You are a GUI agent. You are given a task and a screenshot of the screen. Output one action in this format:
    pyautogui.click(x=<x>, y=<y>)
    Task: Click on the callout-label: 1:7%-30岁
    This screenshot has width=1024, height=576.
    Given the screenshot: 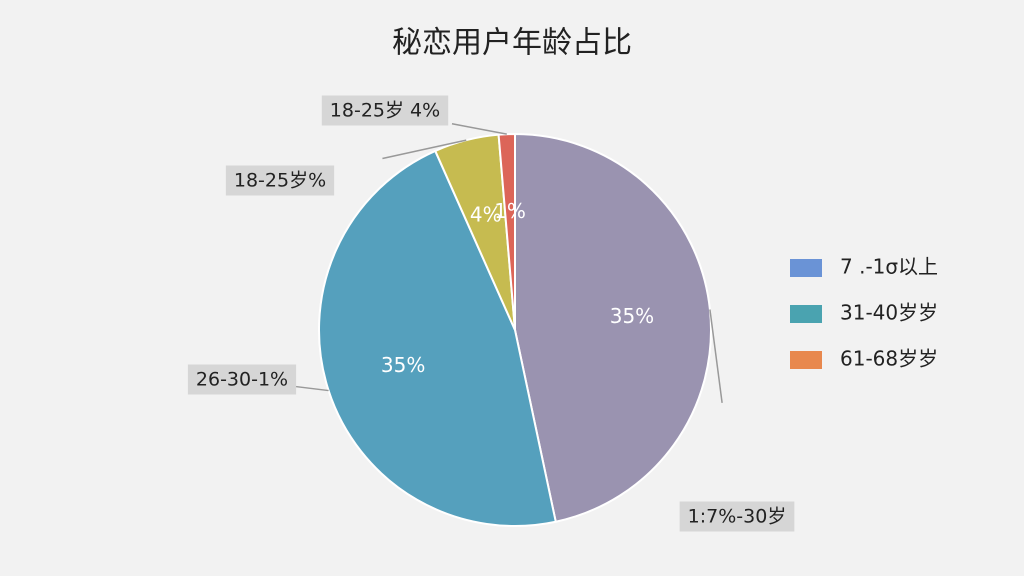 What is the action you would take?
    pyautogui.click(x=737, y=517)
    